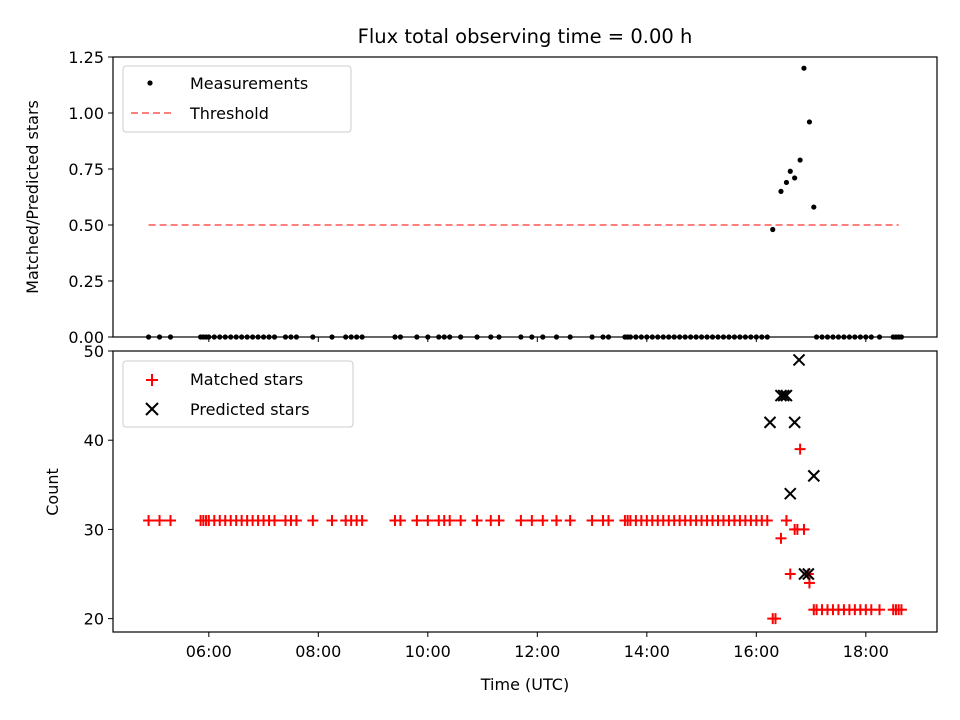 Image resolution: width=960 pixels, height=720 pixels. I want to click on bottom-y-tick-label: 30, so click(94, 529).